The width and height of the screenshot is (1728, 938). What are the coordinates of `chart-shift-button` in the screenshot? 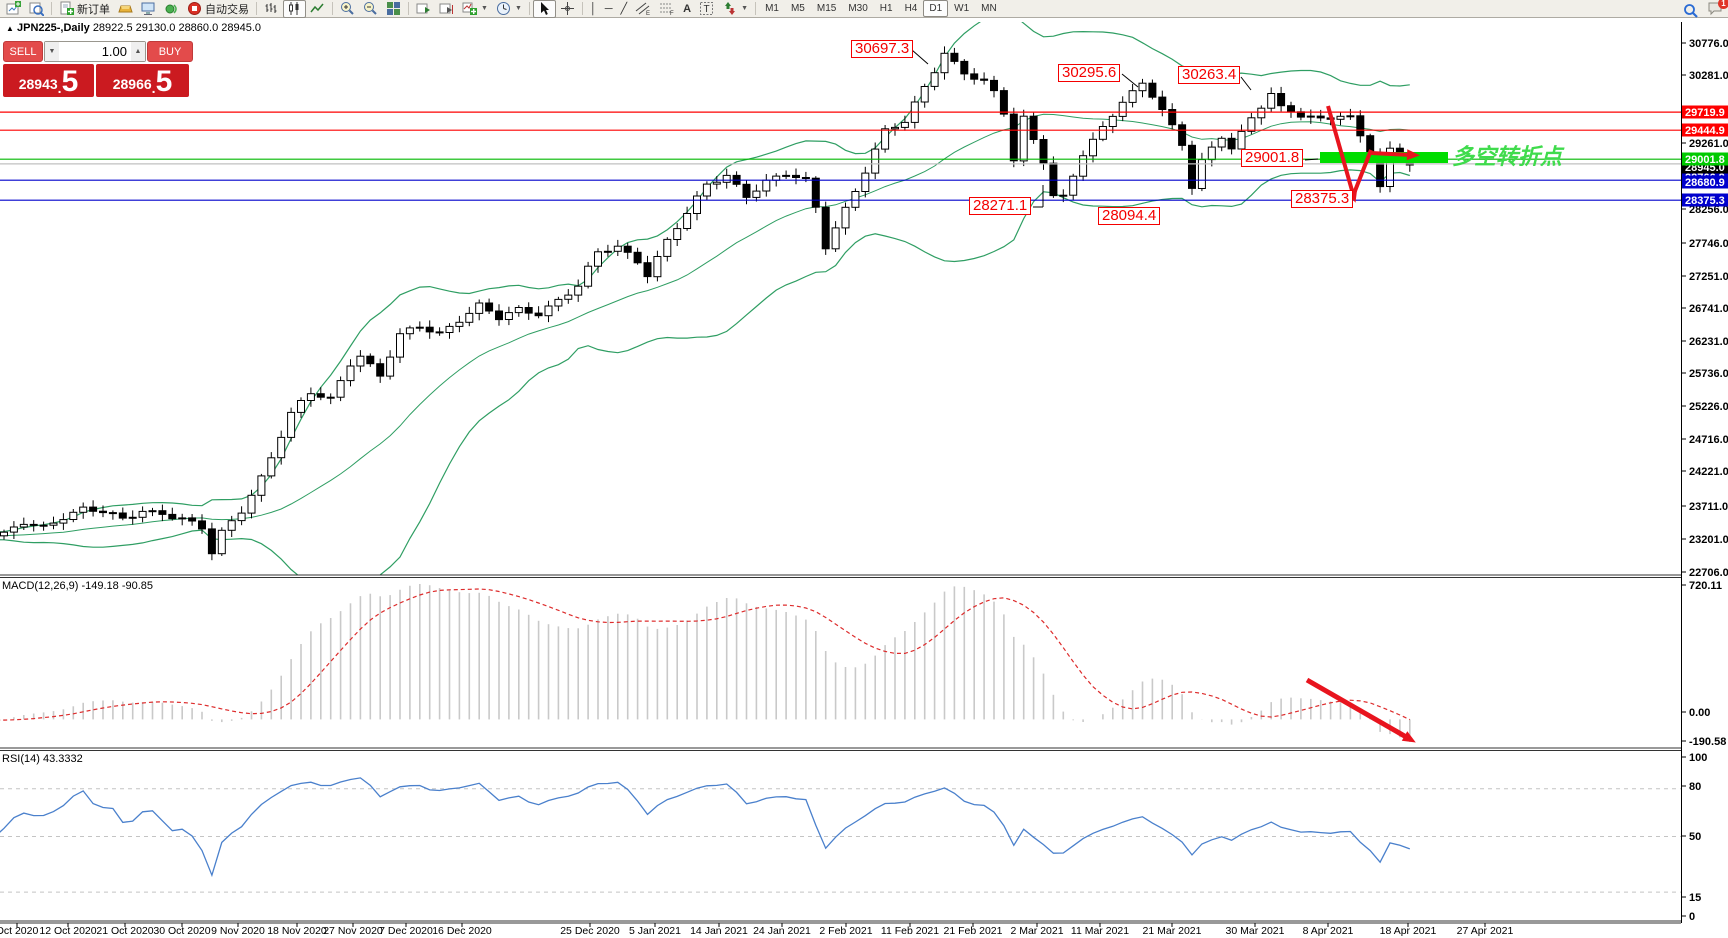 It's located at (446, 9).